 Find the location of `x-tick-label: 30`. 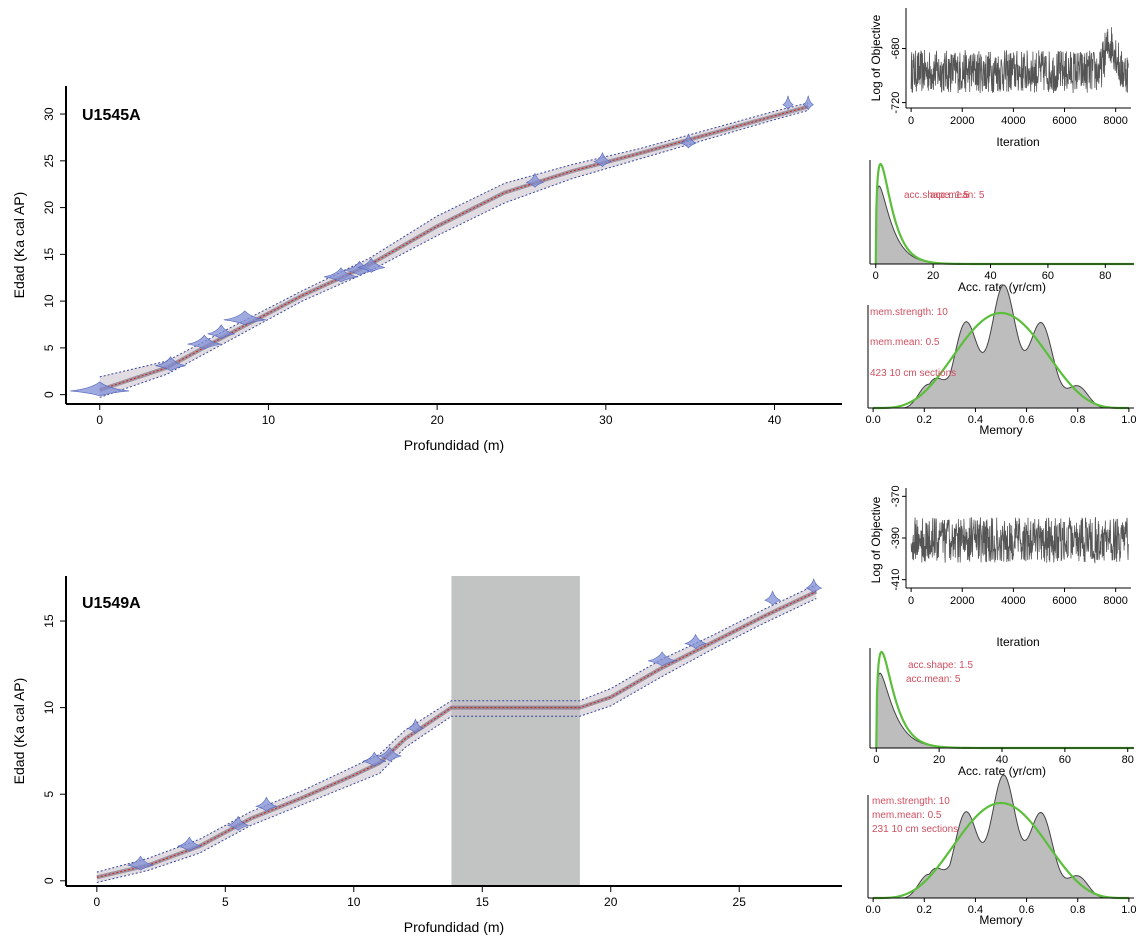

x-tick-label: 30 is located at coordinates (606, 420).